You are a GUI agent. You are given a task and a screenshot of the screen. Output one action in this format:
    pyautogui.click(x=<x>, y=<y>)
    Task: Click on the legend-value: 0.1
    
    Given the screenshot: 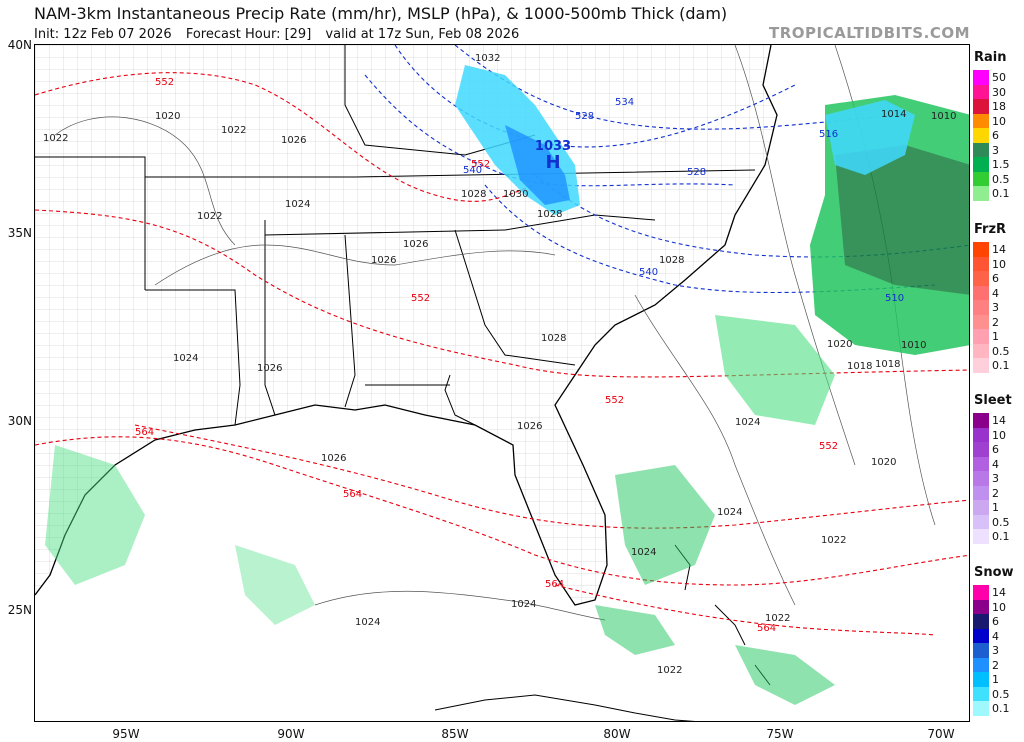 What is the action you would take?
    pyautogui.click(x=1001, y=365)
    